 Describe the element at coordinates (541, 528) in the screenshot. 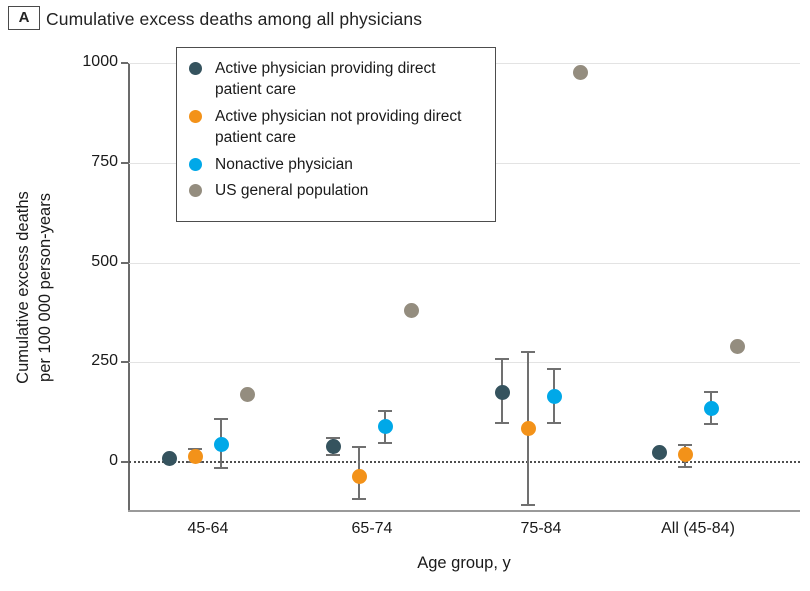

I see `x-tick-label: 75-84` at that location.